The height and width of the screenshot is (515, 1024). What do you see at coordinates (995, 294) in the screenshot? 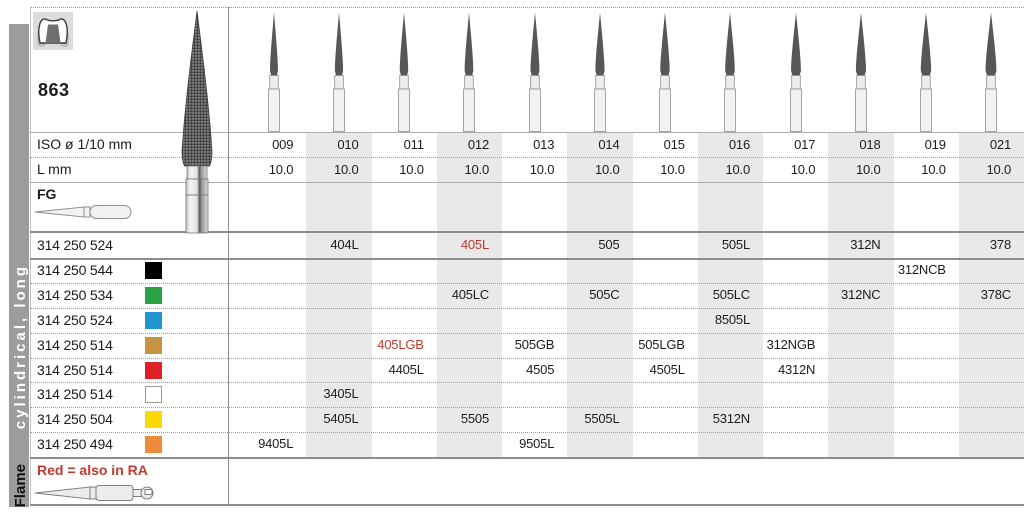
I see `product-cell: 378C` at bounding box center [995, 294].